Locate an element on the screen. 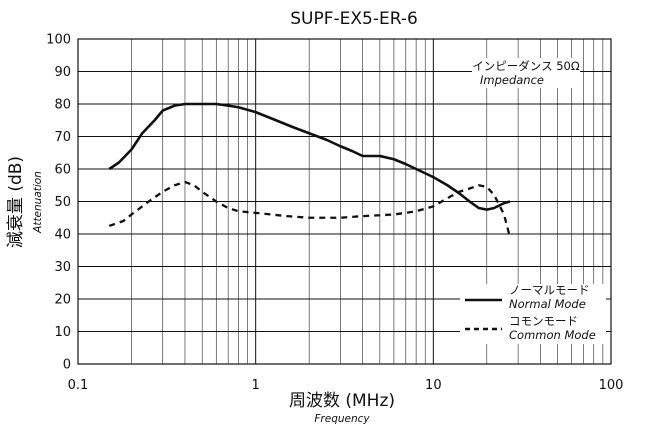 The height and width of the screenshot is (429, 649). x-tick-label: 1 is located at coordinates (256, 385).